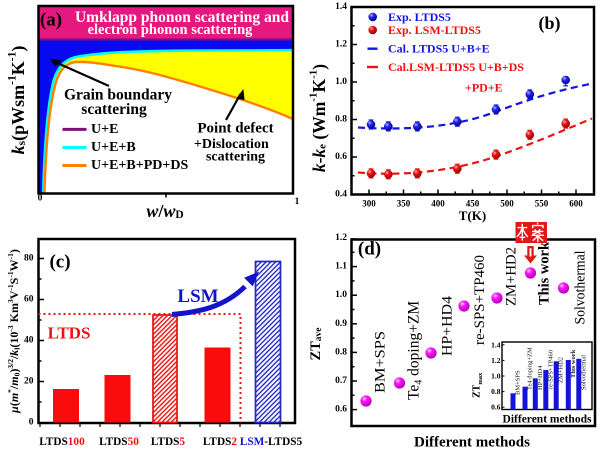 The image size is (600, 458). I want to click on svg-text: Point defect, so click(235, 129).